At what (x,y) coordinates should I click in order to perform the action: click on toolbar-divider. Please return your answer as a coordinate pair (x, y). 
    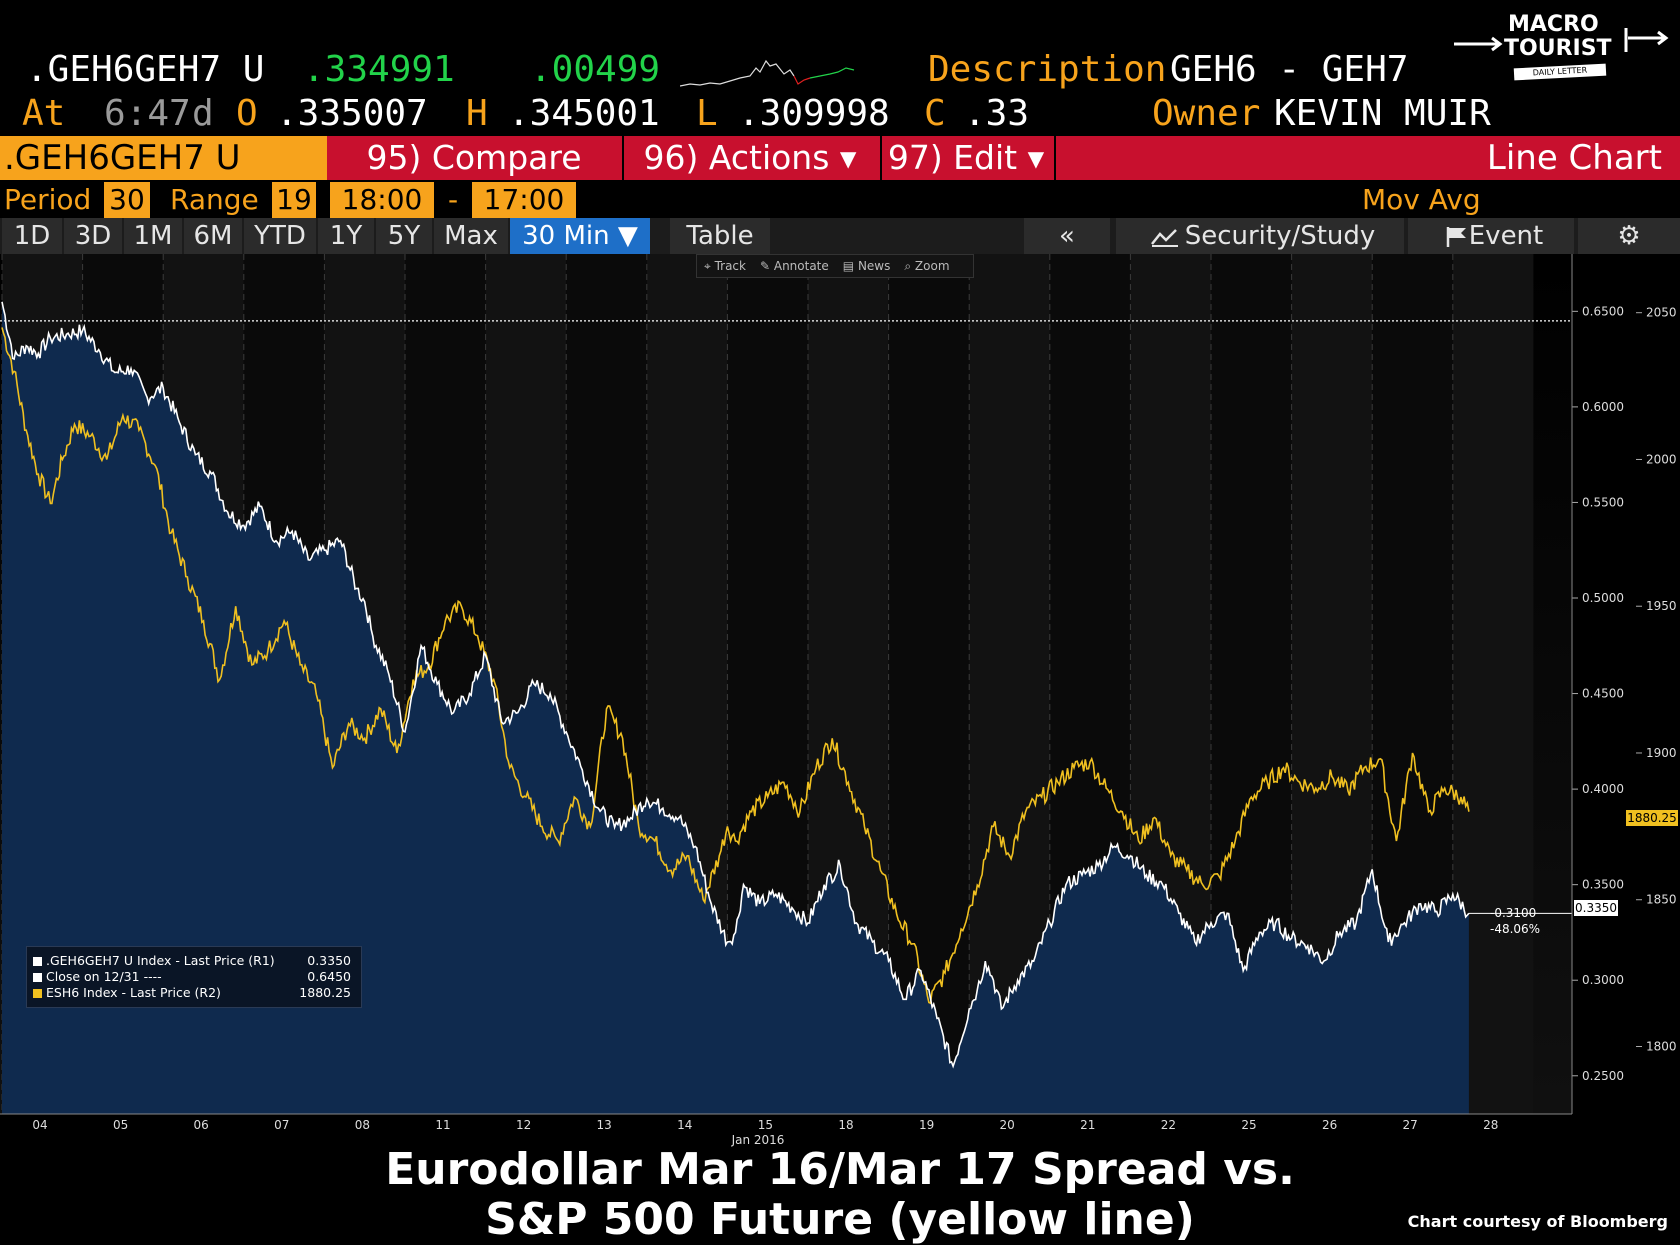
    Looking at the image, I should click on (1055, 158).